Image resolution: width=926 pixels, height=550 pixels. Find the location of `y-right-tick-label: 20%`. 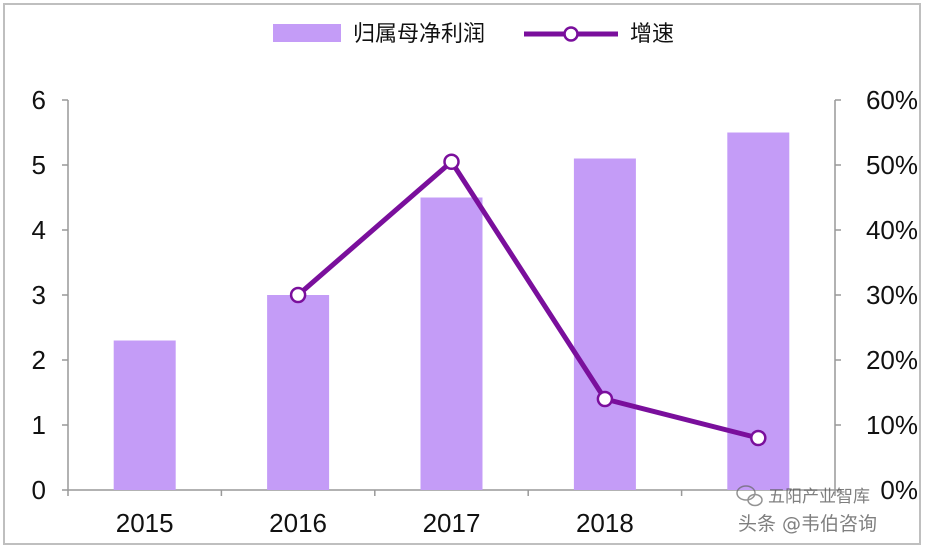

y-right-tick-label: 20% is located at coordinates (892, 360).